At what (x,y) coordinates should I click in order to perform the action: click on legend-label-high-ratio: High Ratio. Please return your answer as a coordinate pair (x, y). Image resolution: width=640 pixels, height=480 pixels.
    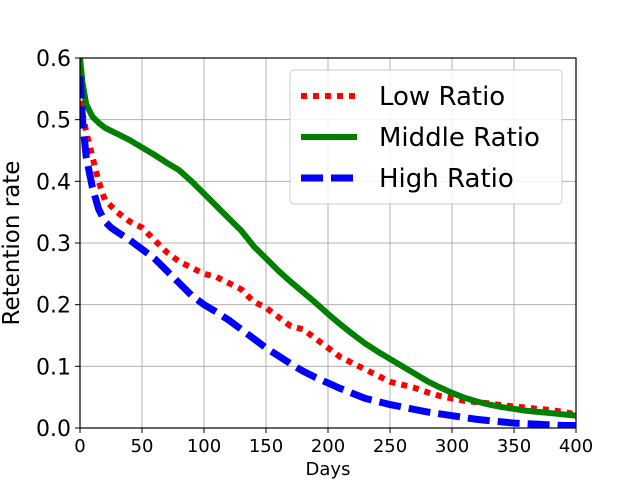
    Looking at the image, I should click on (446, 179).